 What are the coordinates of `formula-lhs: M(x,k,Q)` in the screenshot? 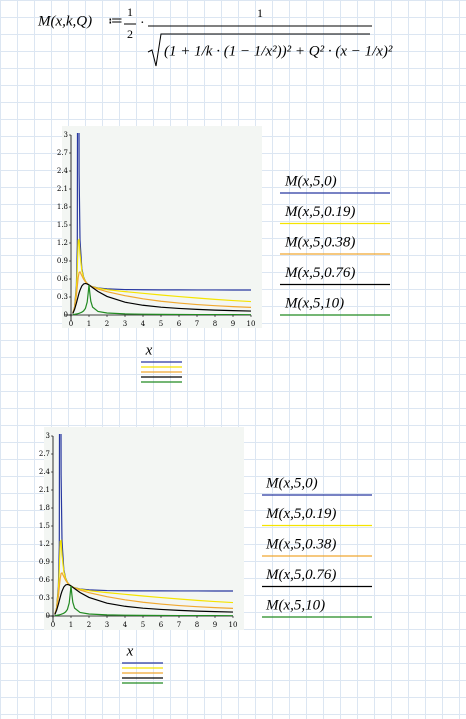 It's located at (64, 21).